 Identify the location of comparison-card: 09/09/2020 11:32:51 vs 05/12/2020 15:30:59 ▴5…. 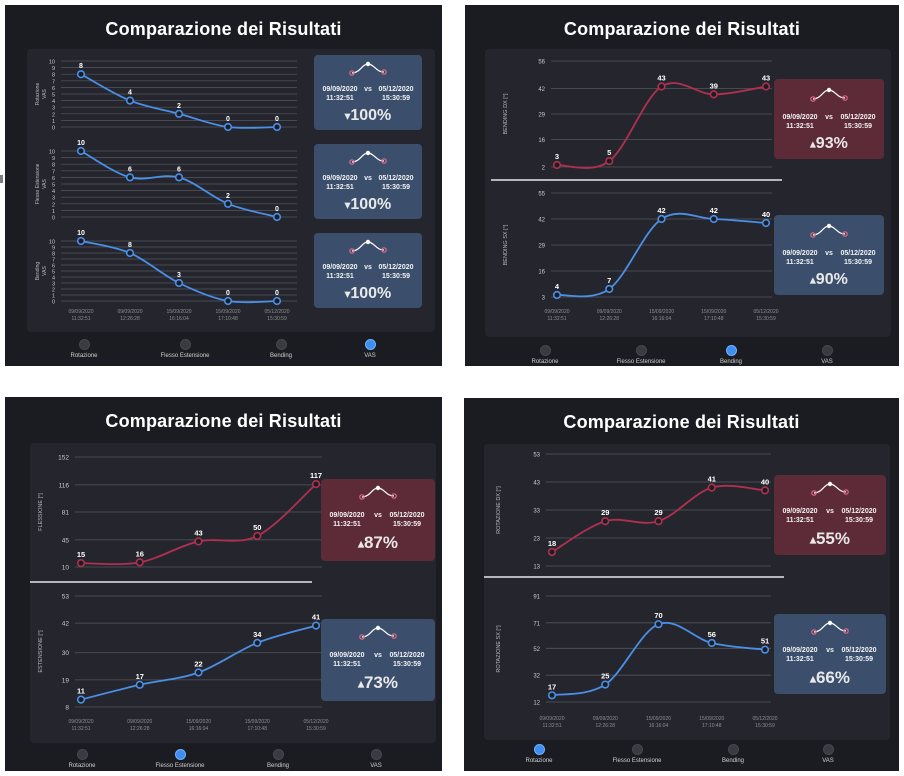
(830, 515).